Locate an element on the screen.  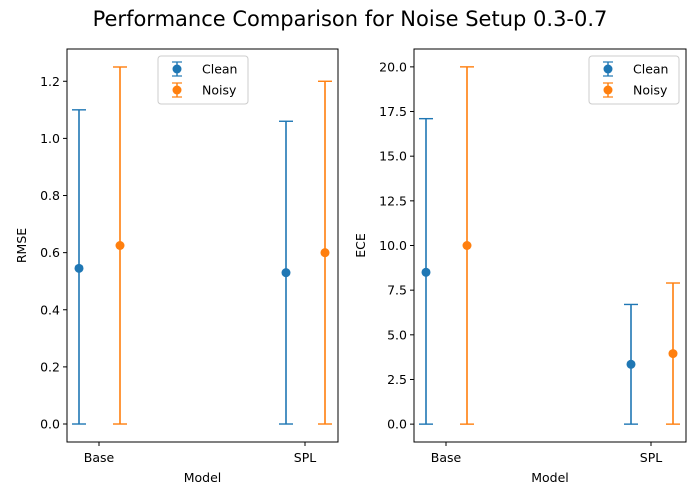
y-tick-label: 20.0 is located at coordinates (393, 66).